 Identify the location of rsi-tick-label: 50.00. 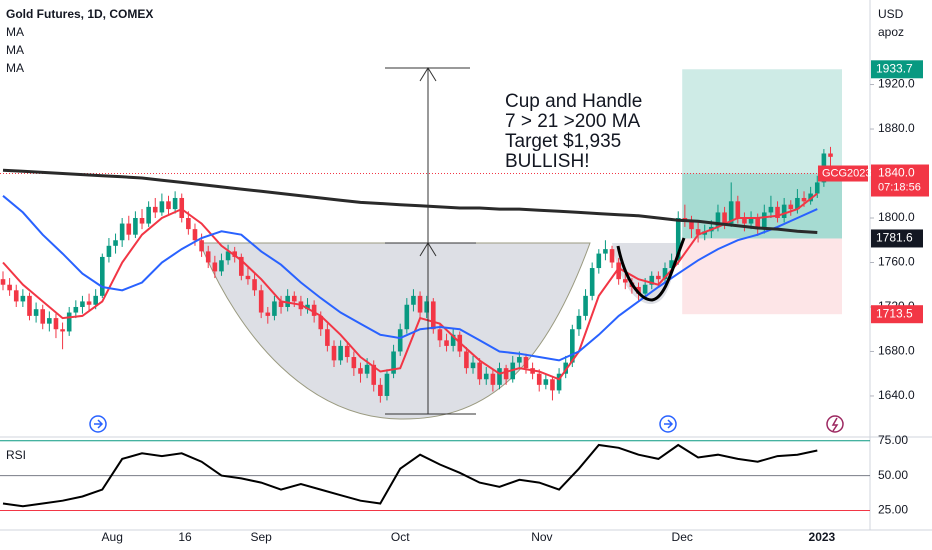
(893, 475).